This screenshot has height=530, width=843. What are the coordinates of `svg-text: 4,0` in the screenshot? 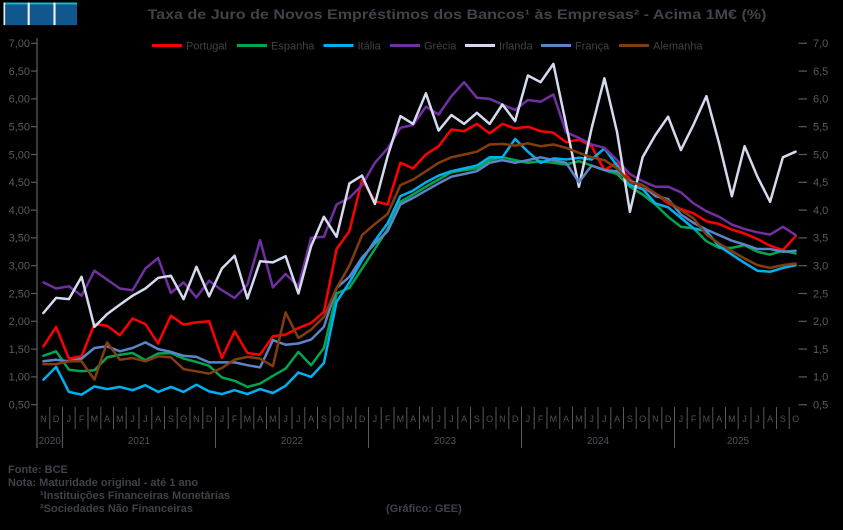 It's located at (820, 211).